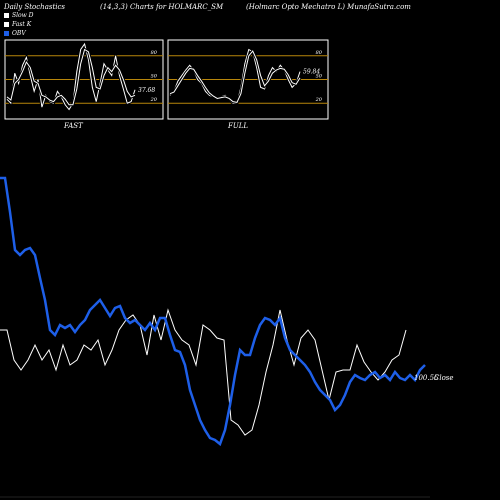  What do you see at coordinates (19, 33) in the screenshot?
I see `legend-label: OBV` at bounding box center [19, 33].